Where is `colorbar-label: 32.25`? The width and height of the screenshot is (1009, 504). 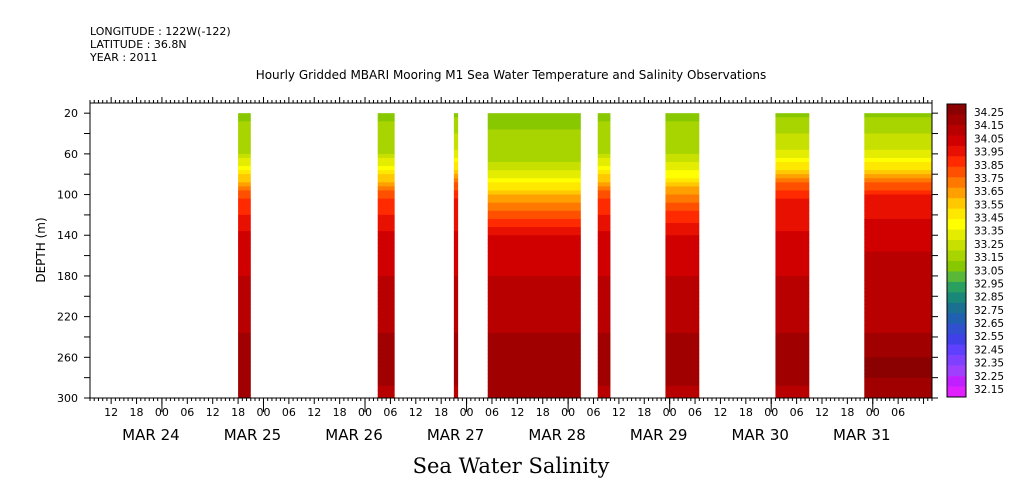
colorbar-label: 32.25 is located at coordinates (989, 377).